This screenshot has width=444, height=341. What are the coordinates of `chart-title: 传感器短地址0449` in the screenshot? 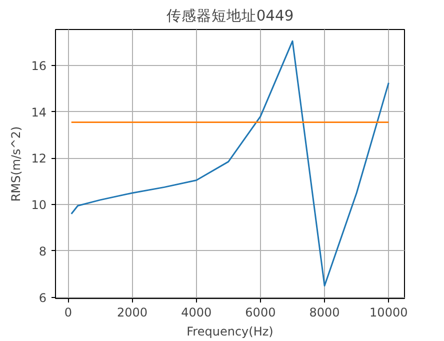 It's located at (230, 16).